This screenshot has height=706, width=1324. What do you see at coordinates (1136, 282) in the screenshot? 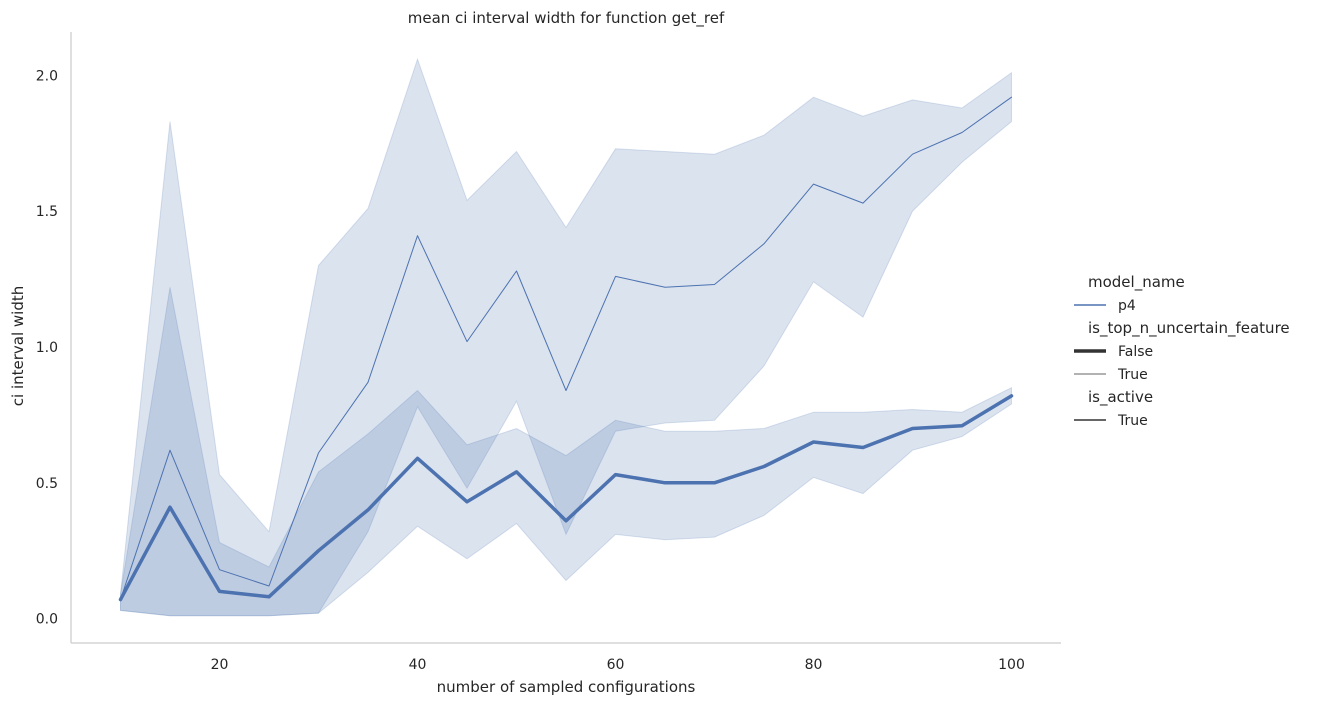
I see `legend-title: model_name` at bounding box center [1136, 282].